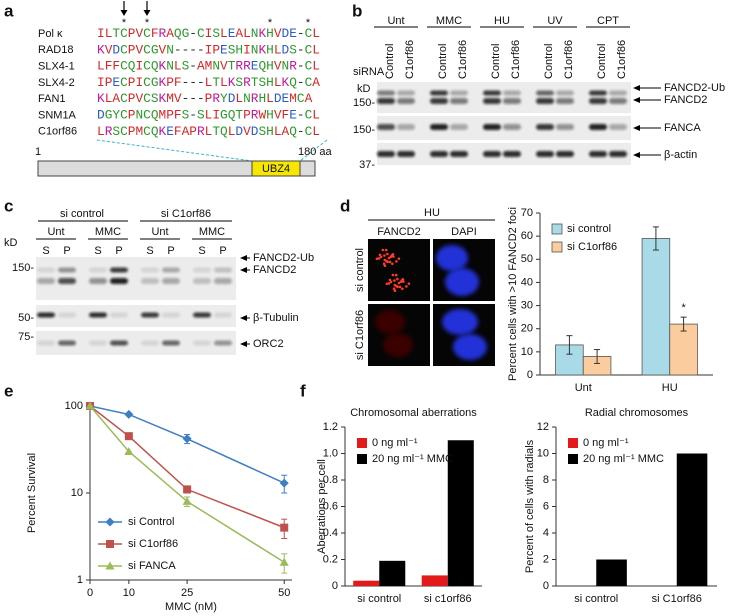 The image size is (729, 616). What do you see at coordinates (592, 247) in the screenshot?
I see `legend-label: si C1orf86` at bounding box center [592, 247].